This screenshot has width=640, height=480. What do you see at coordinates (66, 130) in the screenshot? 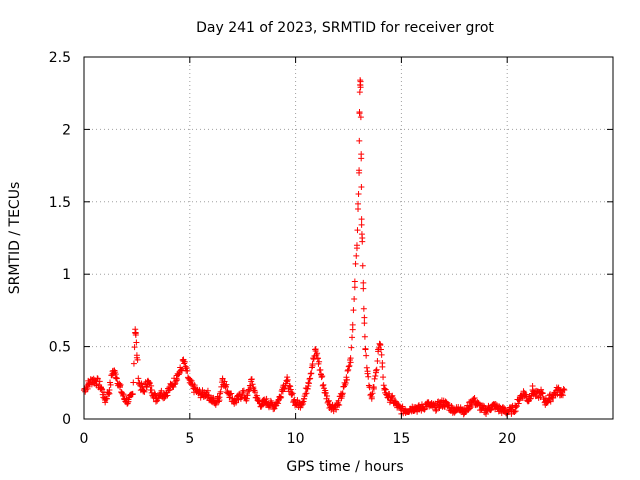
I see `y-tick-label: 2` at bounding box center [66, 130].